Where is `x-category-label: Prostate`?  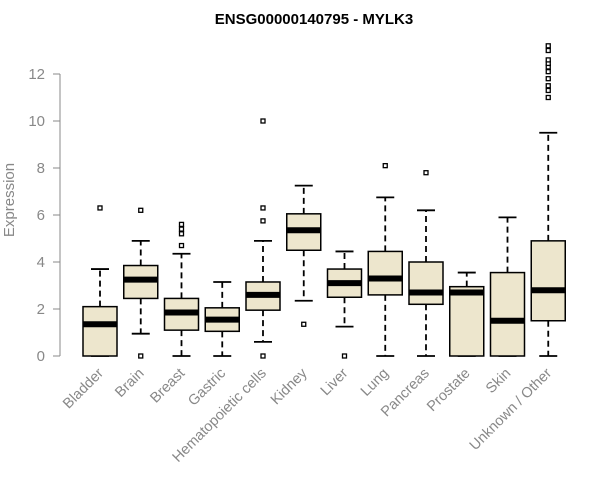 x-category-label: Prostate is located at coordinates (448, 390).